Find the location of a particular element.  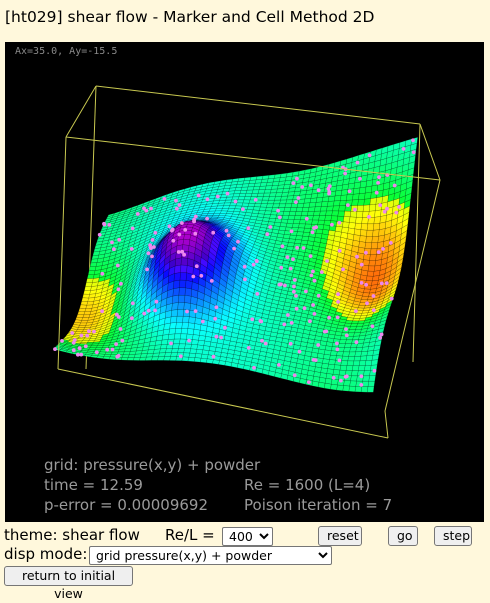

time-readout: time = 12.59 is located at coordinates (93, 485).